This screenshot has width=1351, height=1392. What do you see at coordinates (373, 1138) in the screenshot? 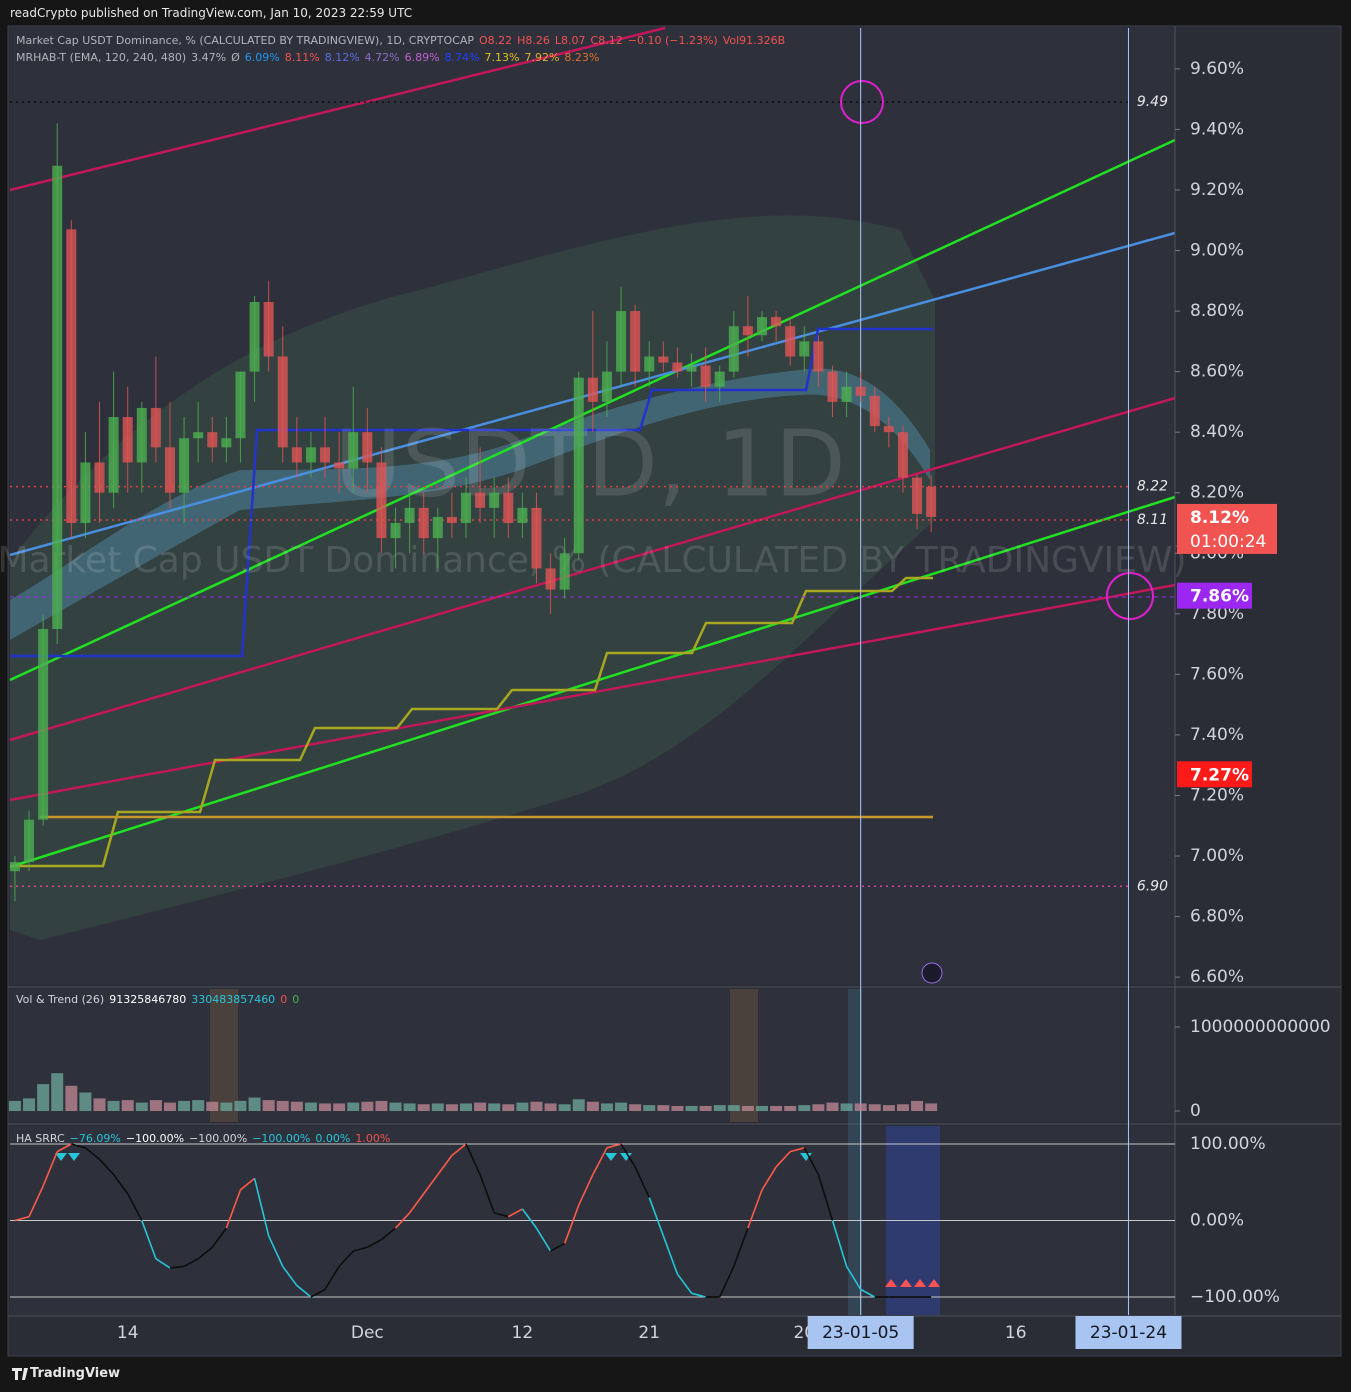
I see `legend-value: 1.00%` at bounding box center [373, 1138].